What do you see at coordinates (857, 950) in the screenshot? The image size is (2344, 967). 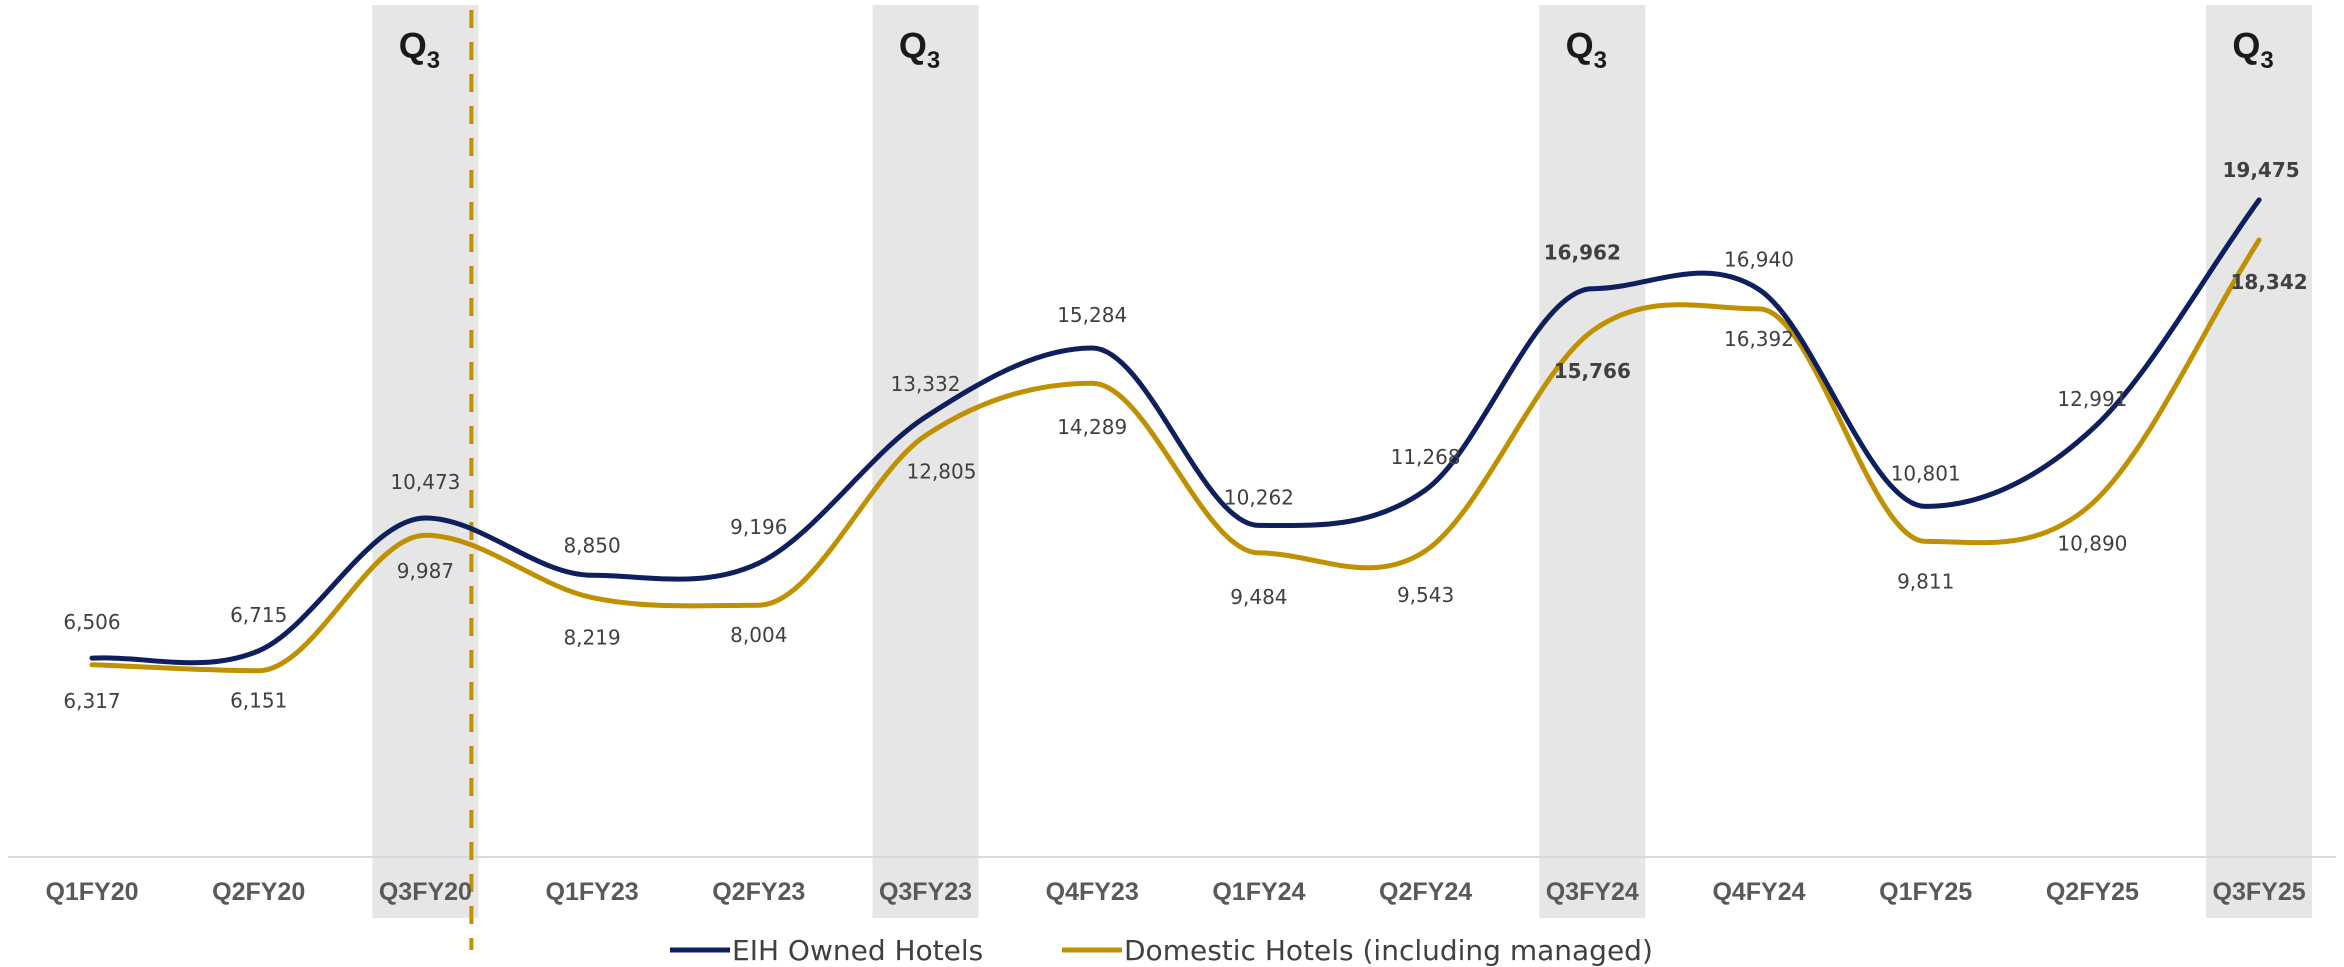 I see `legend-label-eih: EIH Owned Hotels` at bounding box center [857, 950].